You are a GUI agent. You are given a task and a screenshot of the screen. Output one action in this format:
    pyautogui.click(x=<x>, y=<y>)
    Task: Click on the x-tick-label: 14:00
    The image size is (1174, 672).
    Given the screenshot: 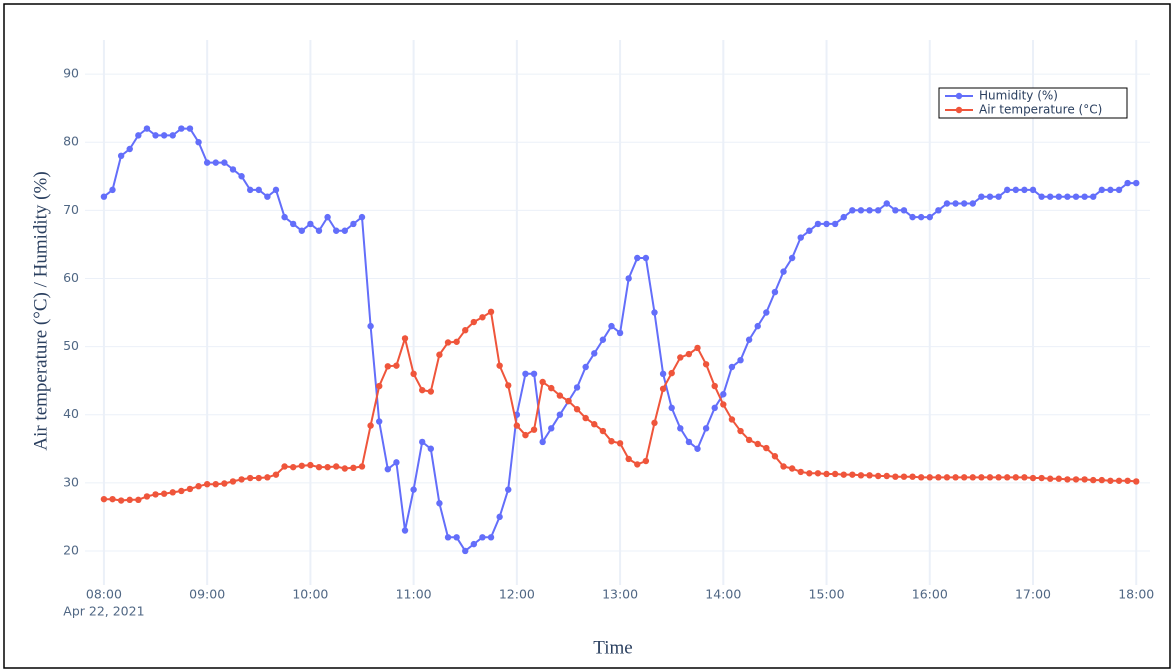 What is the action you would take?
    pyautogui.click(x=723, y=594)
    